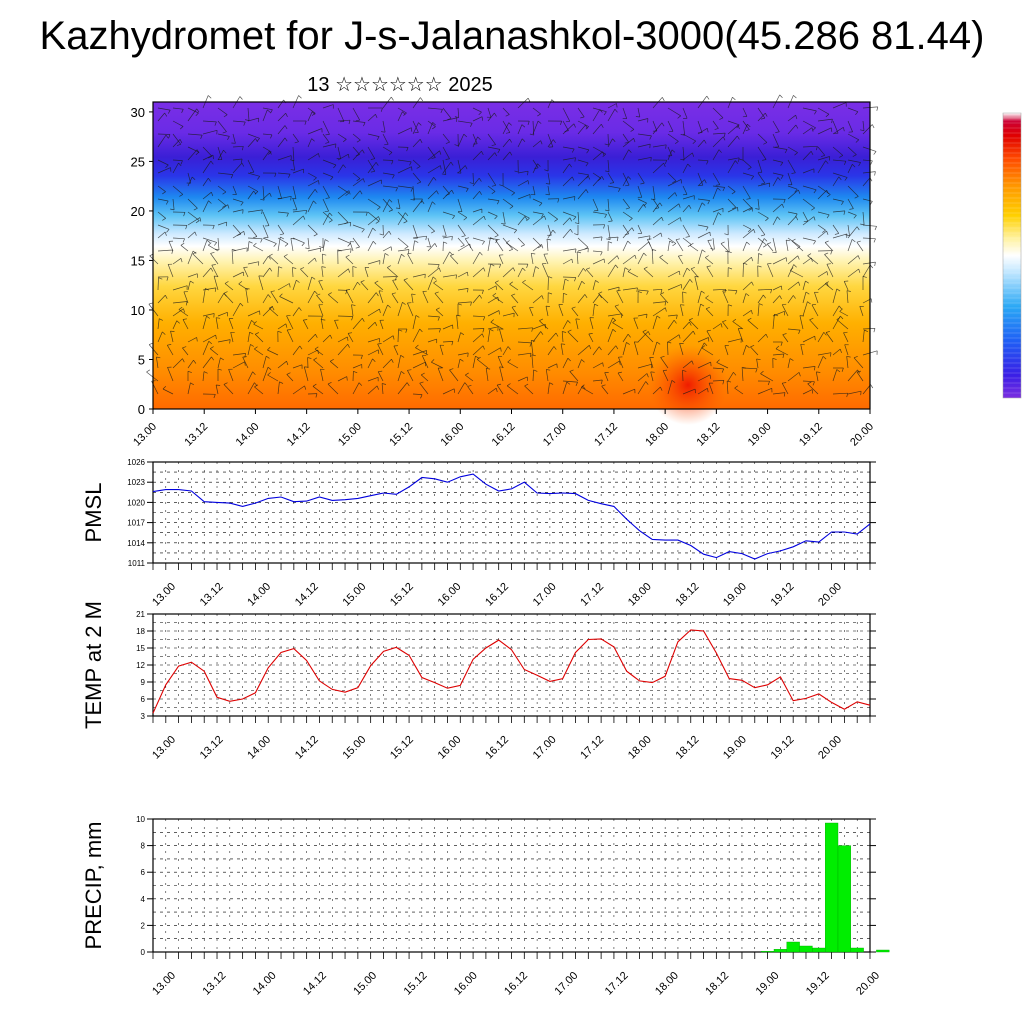  Describe the element at coordinates (592, 595) in the screenshot. I see `x-tick-label: 17.12` at that location.